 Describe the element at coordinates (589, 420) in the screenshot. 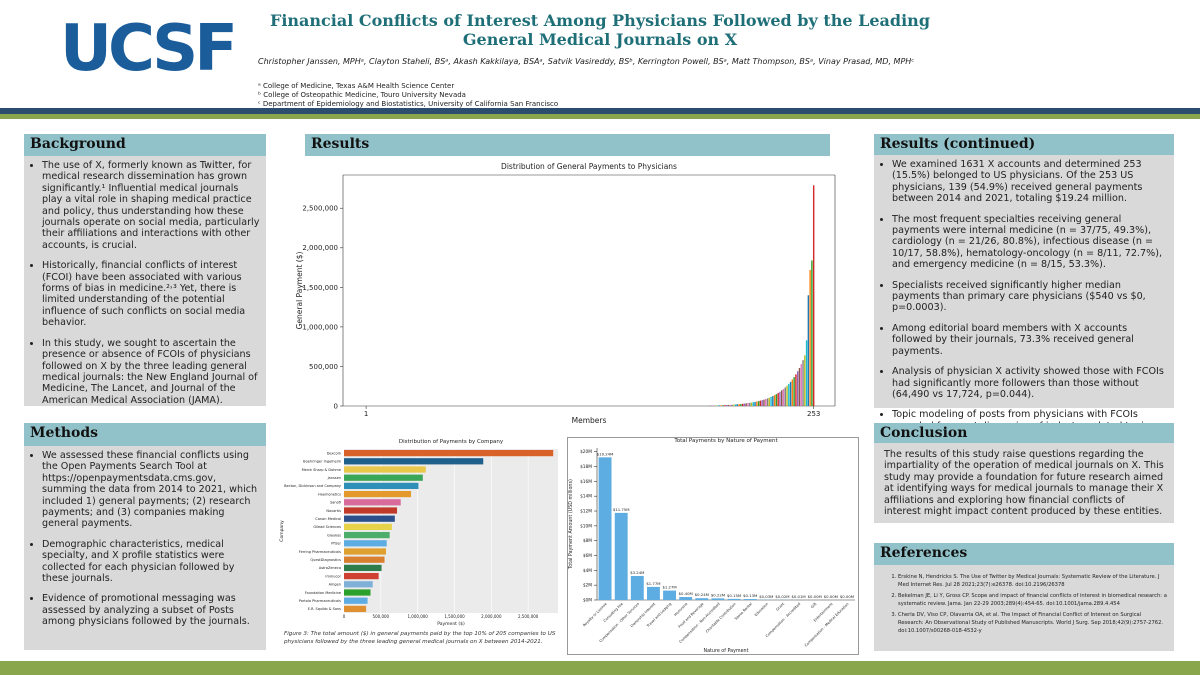

I see `x-axis-label: Members` at that location.